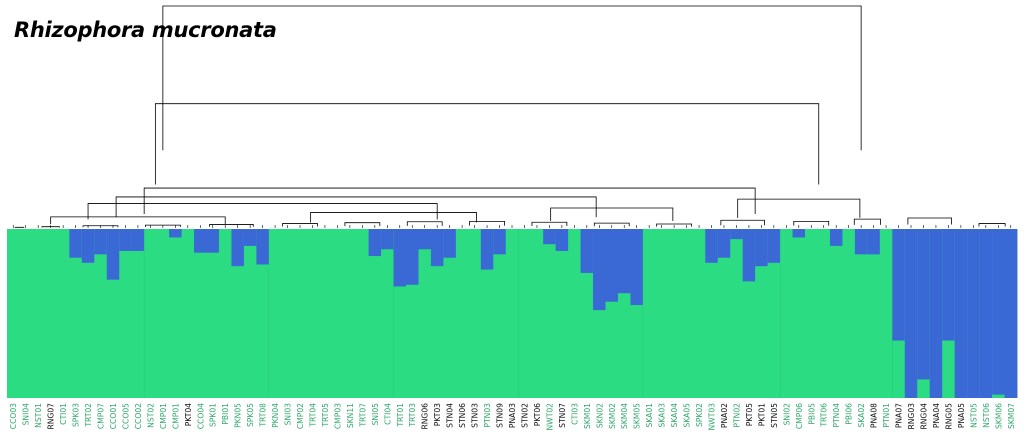 The width and height of the screenshot is (1024, 444). I want to click on sample-label-12: CMP01, so click(163, 416).